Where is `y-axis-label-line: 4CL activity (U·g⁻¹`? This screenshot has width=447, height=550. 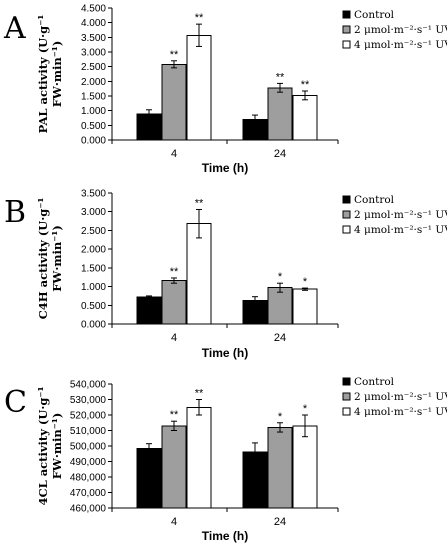 y-axis-label-line: 4CL activity (U·g⁻¹ is located at coordinates (43, 445).